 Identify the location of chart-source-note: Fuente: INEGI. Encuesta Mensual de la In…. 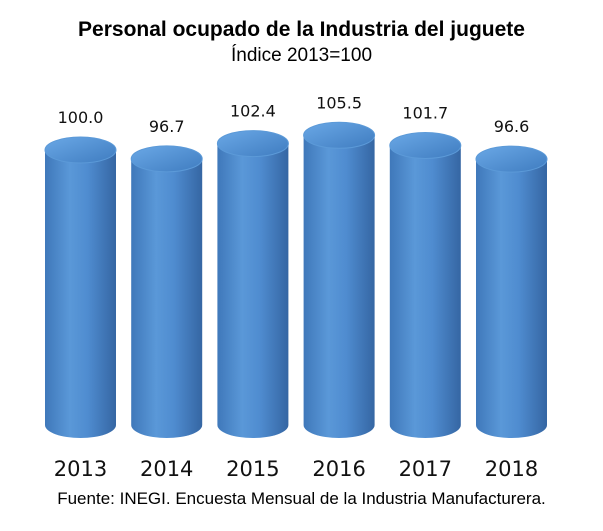
(301, 498).